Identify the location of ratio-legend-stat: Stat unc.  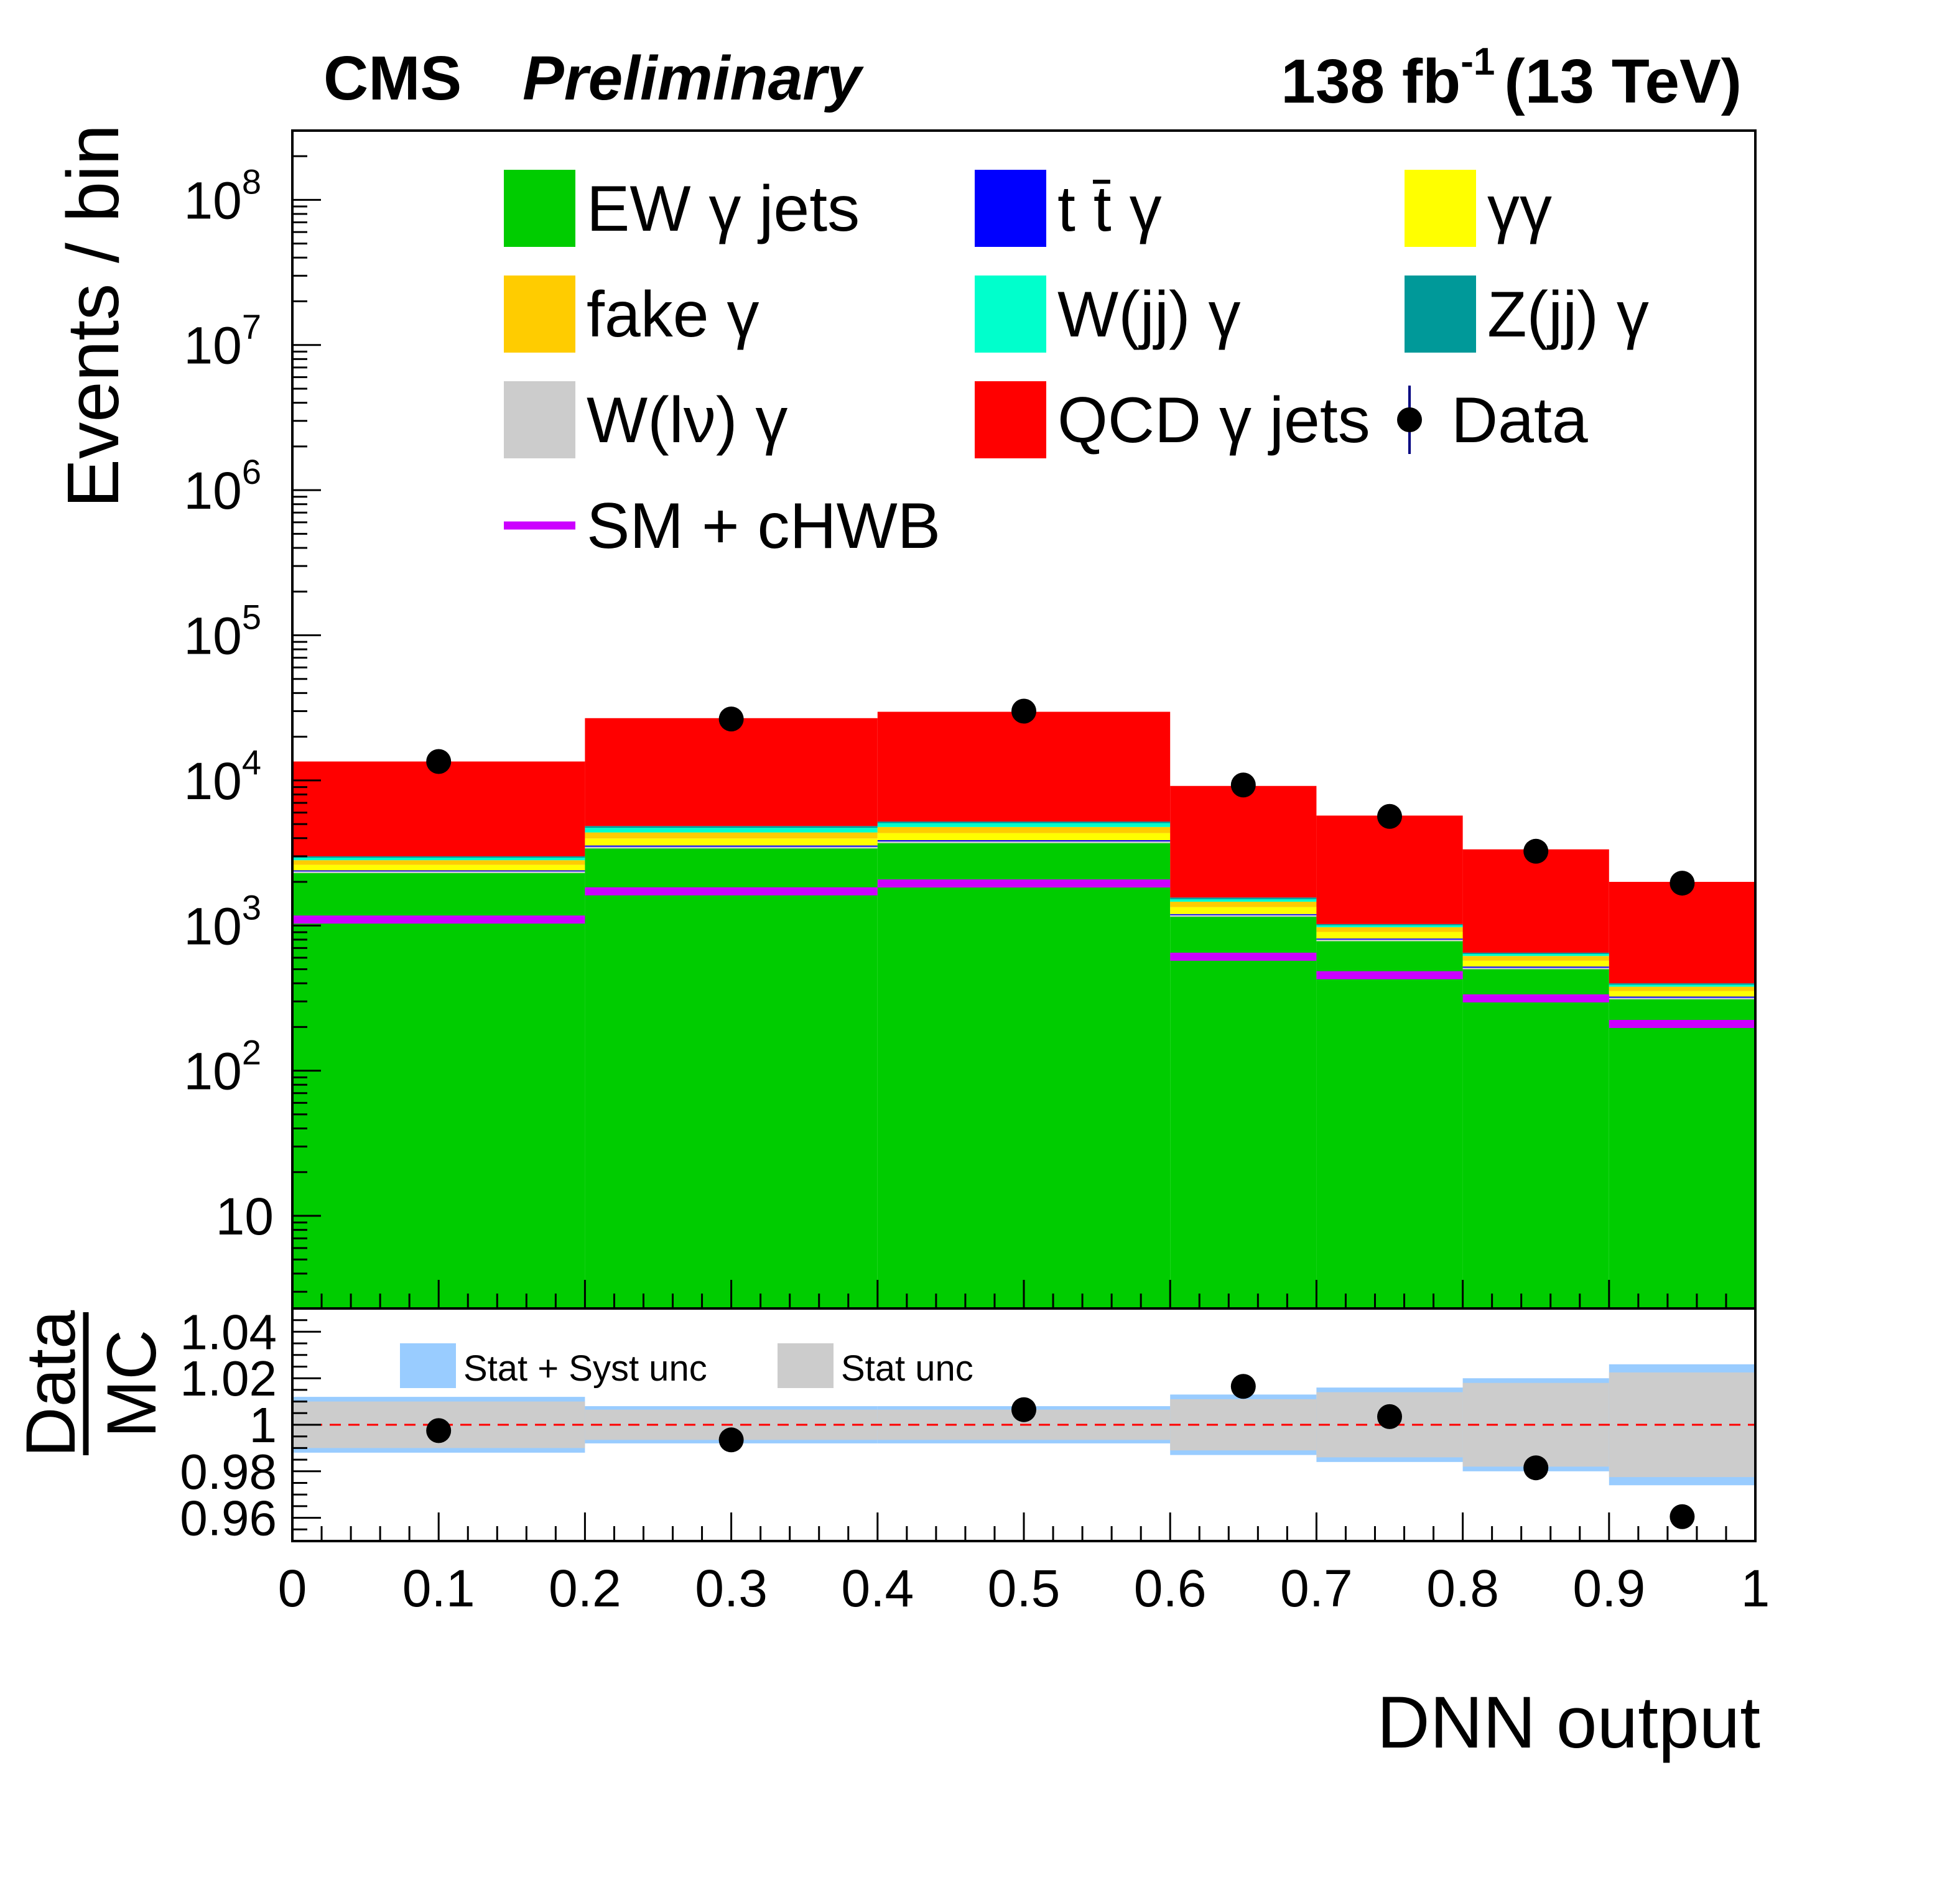
(875, 1366).